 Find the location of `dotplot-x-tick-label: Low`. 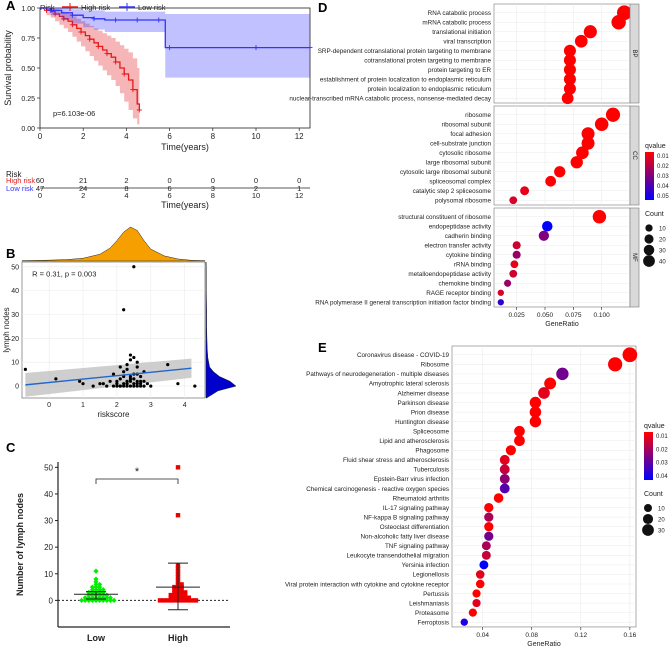

dotplot-x-tick-label: Low is located at coordinates (96, 638).